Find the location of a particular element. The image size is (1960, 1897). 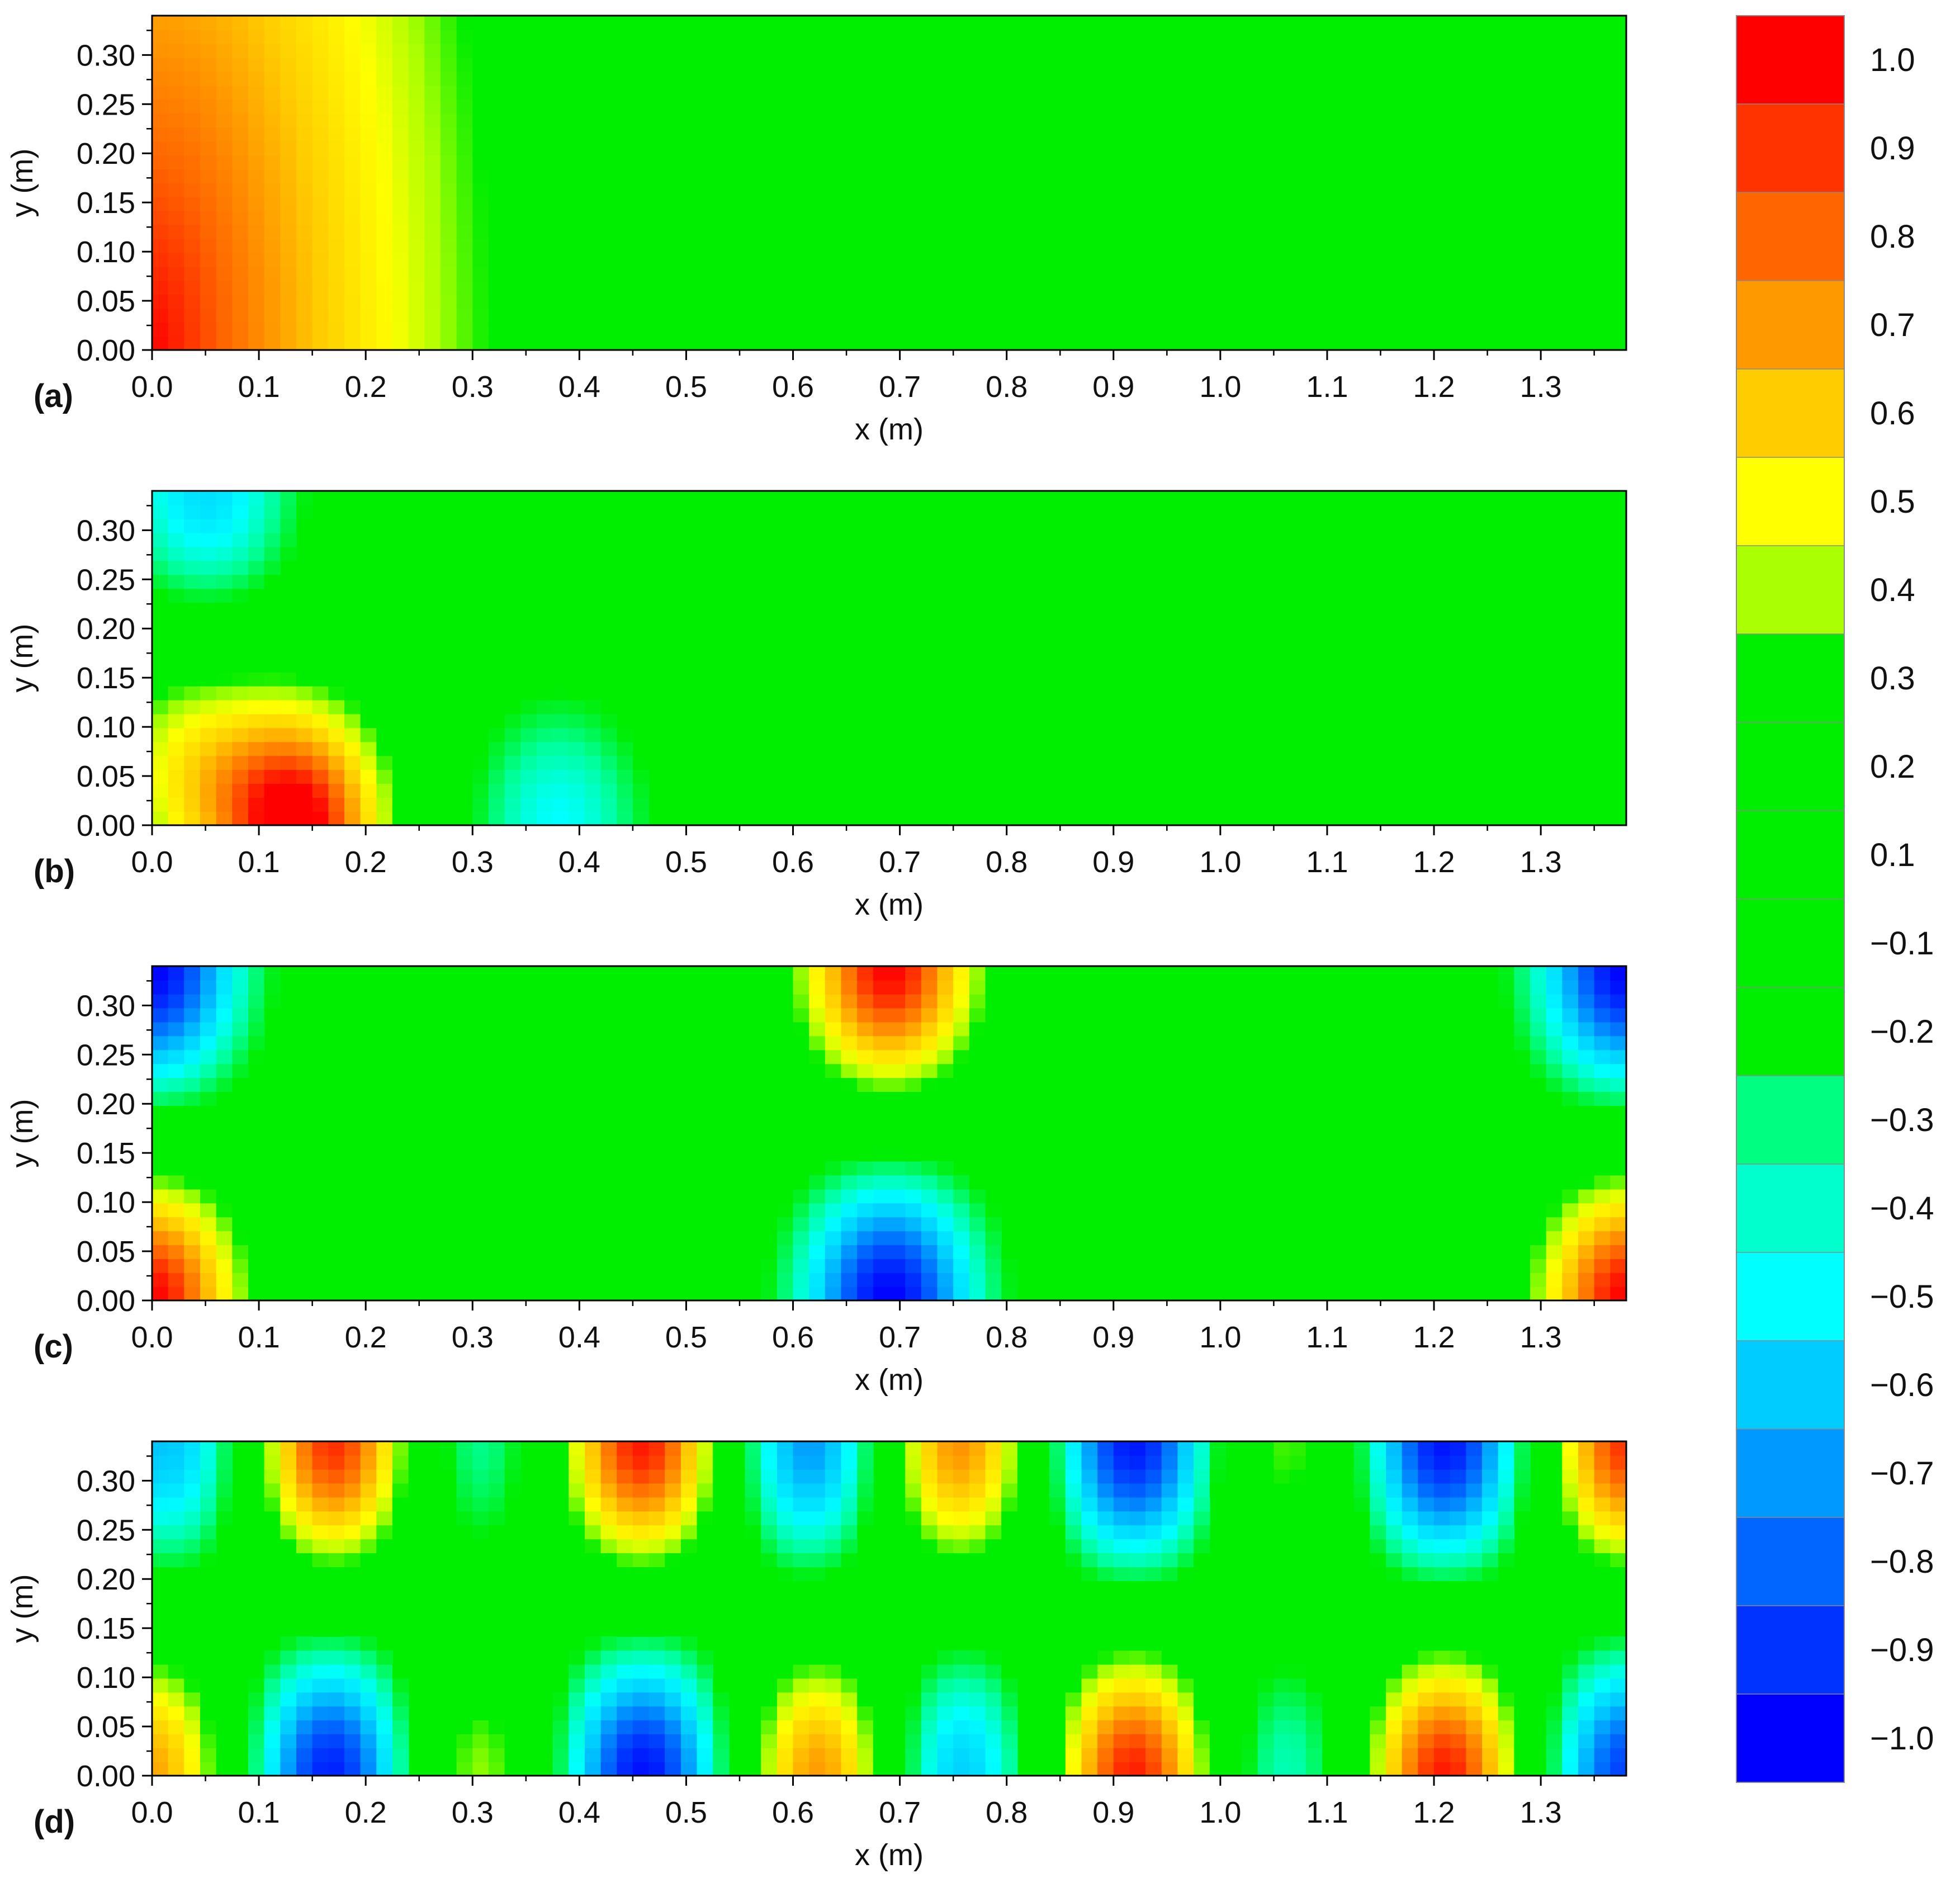

panel-label: (c) is located at coordinates (54, 1346).